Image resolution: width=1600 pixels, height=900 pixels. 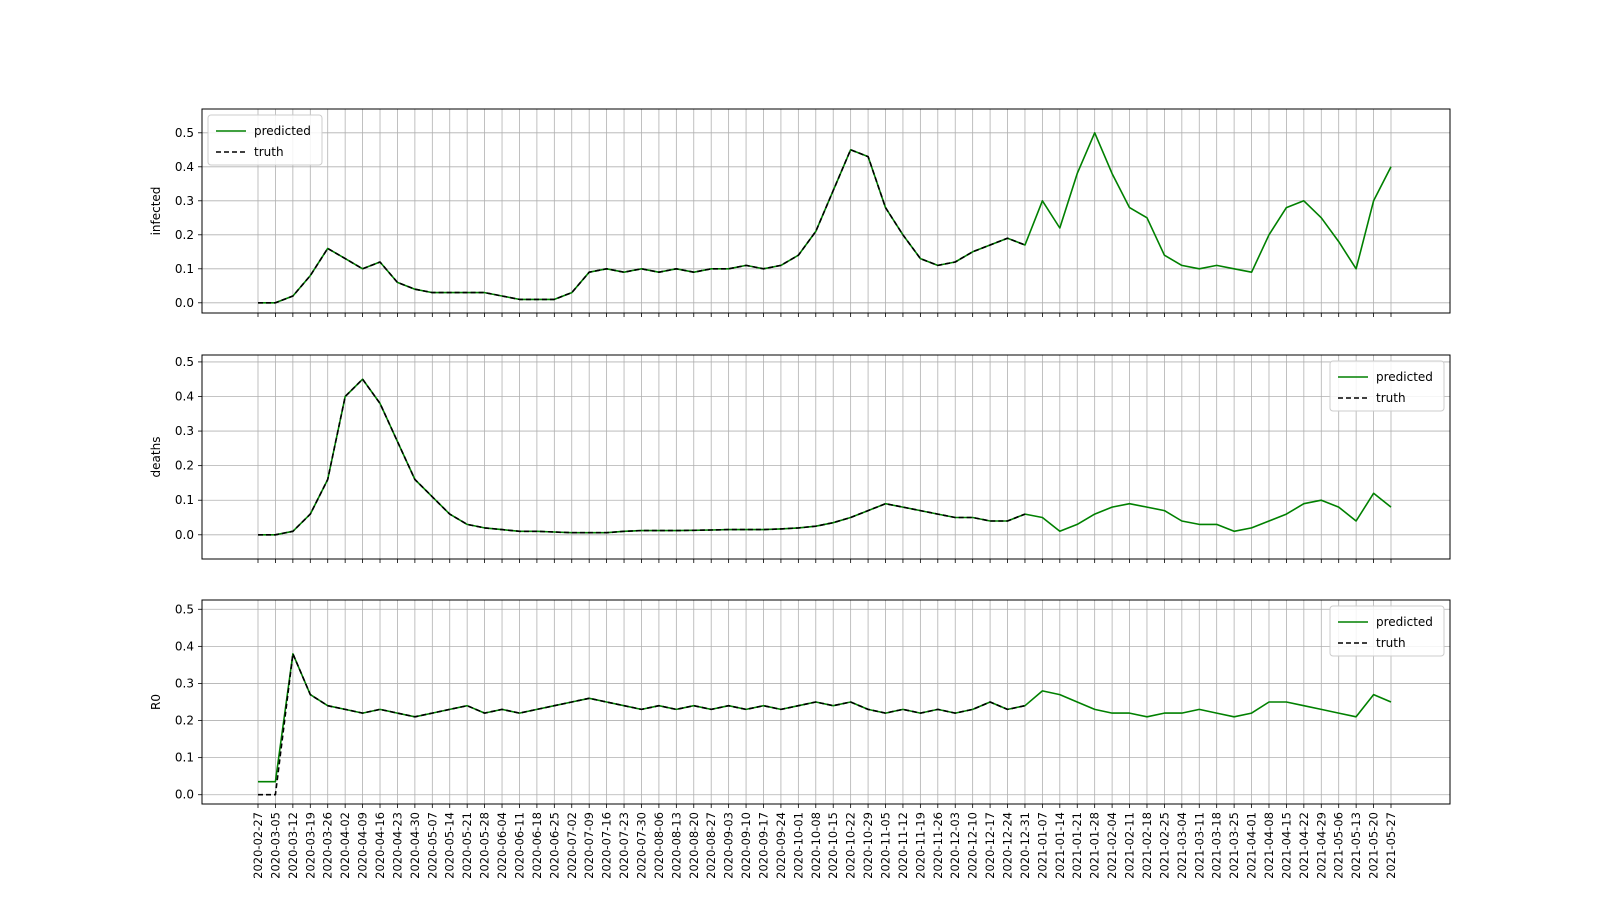 I want to click on y-axis-label: deaths, so click(x=156, y=457).